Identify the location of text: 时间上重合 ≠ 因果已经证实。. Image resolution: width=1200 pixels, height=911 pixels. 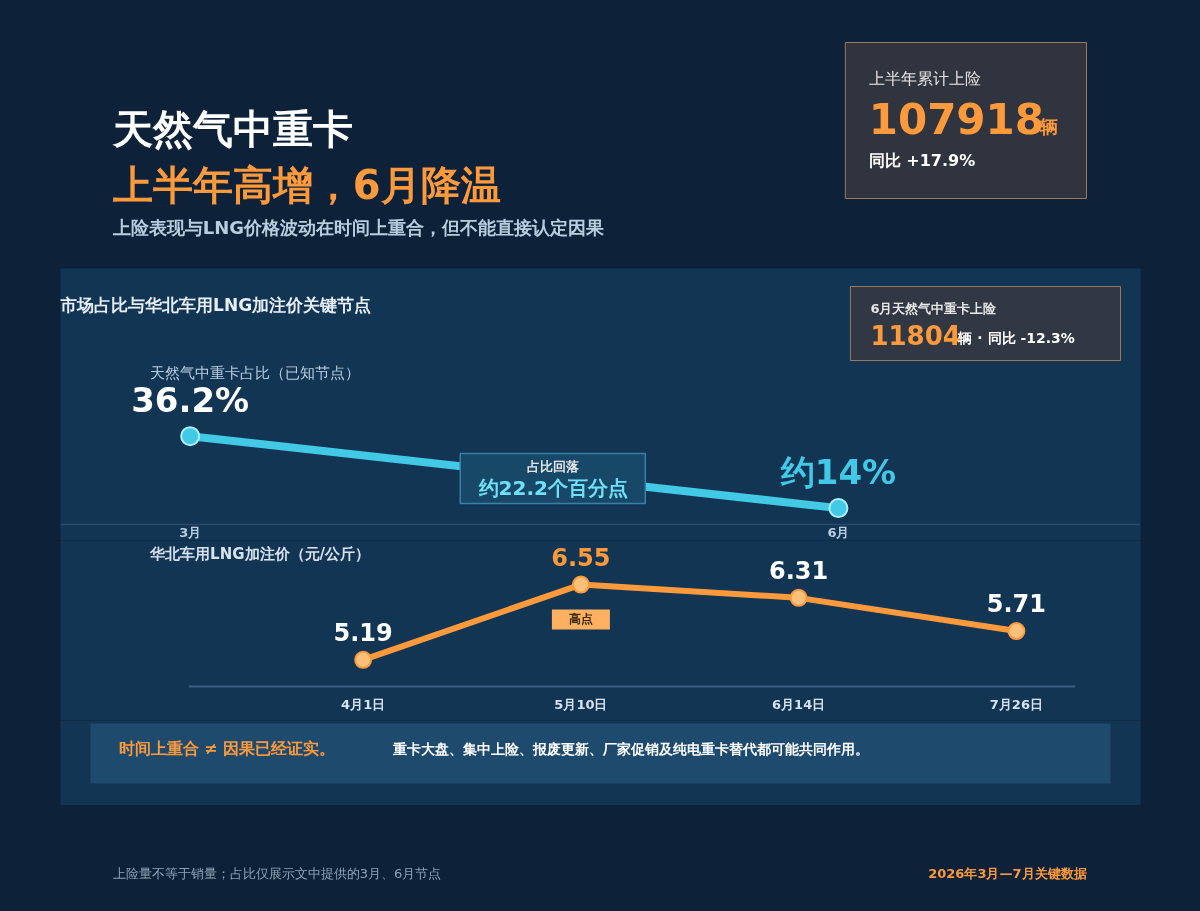
(227, 748).